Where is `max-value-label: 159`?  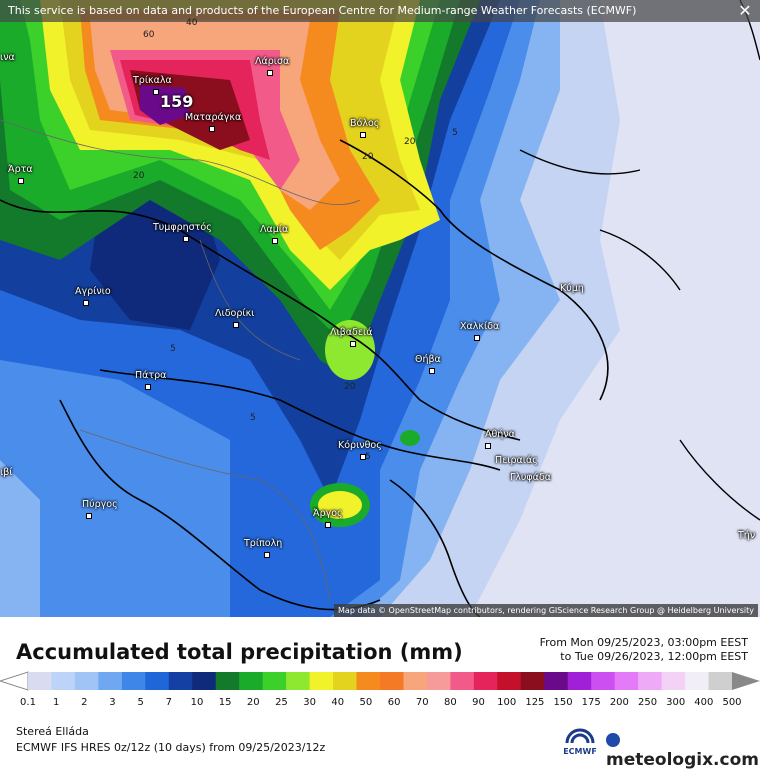
max-value-label: 159 is located at coordinates (177, 101).